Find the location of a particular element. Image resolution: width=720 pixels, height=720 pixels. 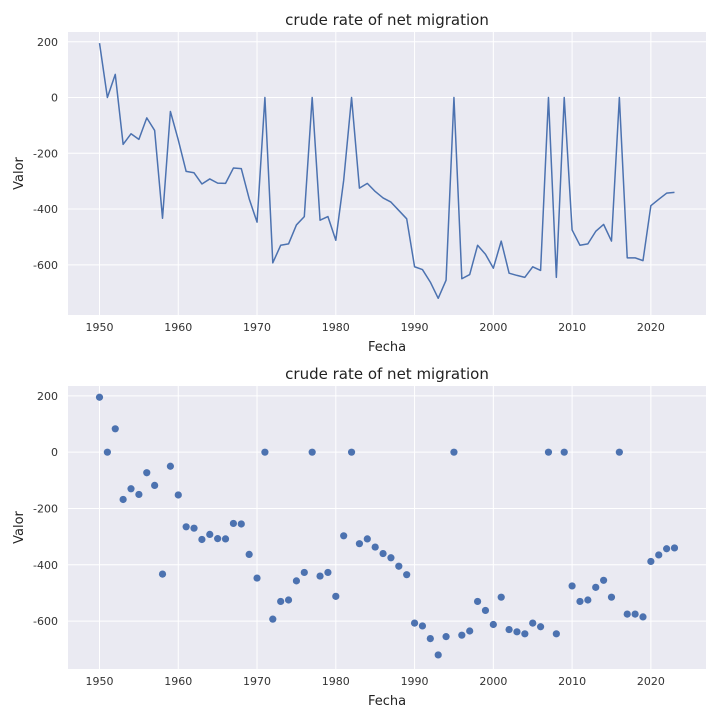

x-tick-label: 2010 is located at coordinates (572, 681).